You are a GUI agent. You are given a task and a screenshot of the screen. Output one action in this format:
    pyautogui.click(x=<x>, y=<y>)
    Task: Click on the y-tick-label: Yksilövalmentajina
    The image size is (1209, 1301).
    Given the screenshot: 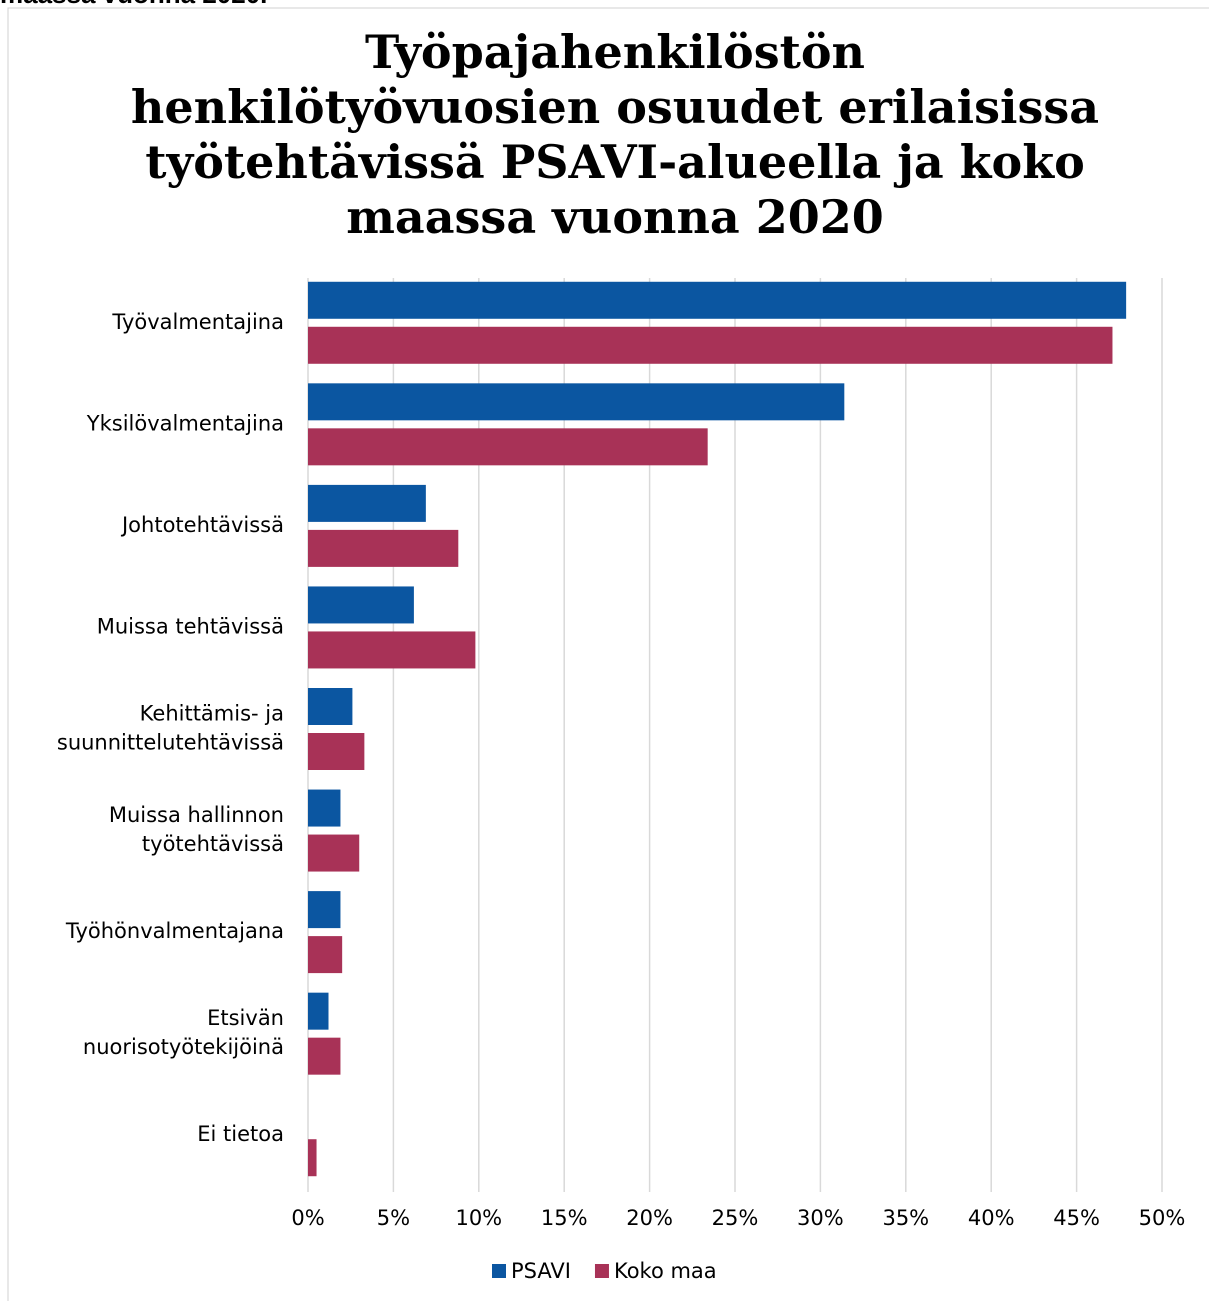 What is the action you would take?
    pyautogui.click(x=185, y=423)
    